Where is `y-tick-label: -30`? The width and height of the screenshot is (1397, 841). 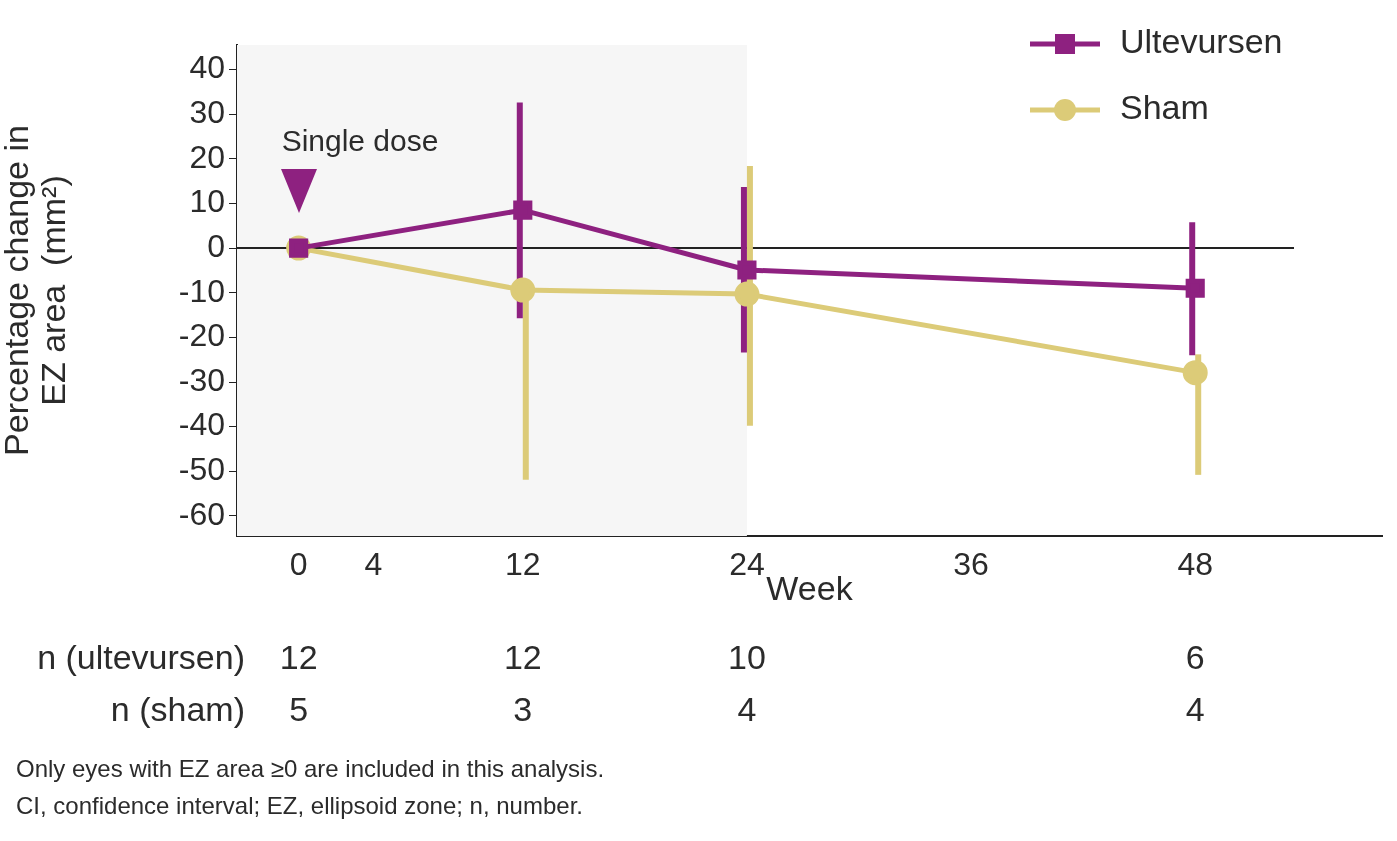
y-tick-label: -30 is located at coordinates (201, 379).